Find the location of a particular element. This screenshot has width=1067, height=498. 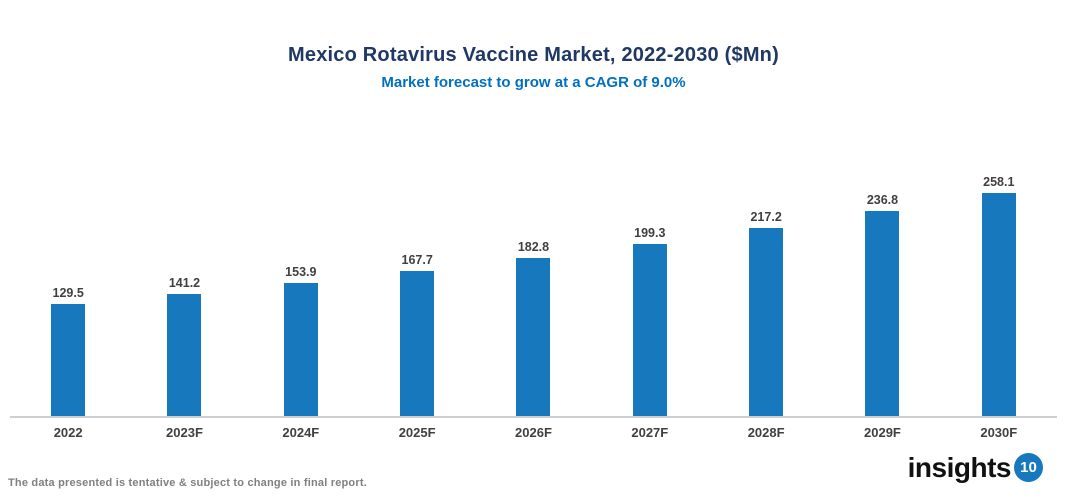

logo-badge: 10 is located at coordinates (1028, 467).